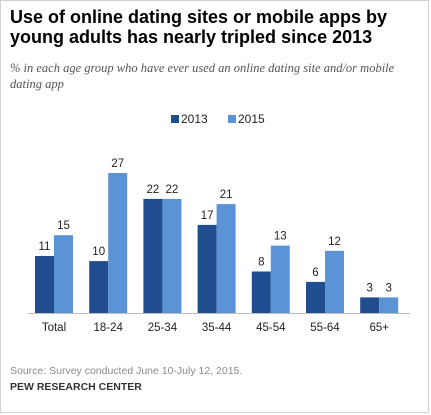 The width and height of the screenshot is (431, 415). I want to click on bar-18-24-2013, so click(99, 287).